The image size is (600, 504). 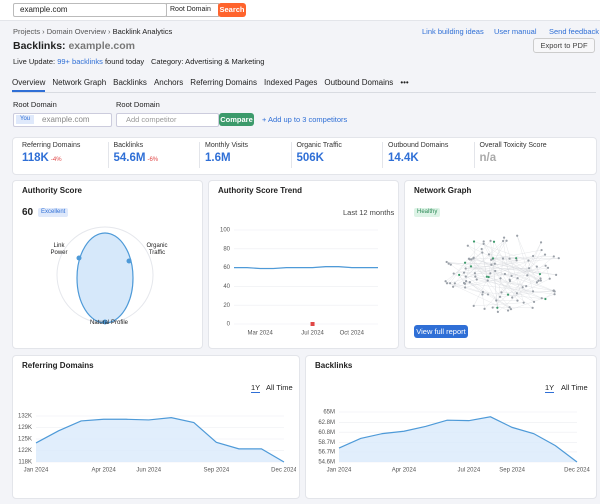 I want to click on header-link: Send feedback, so click(x=574, y=31).